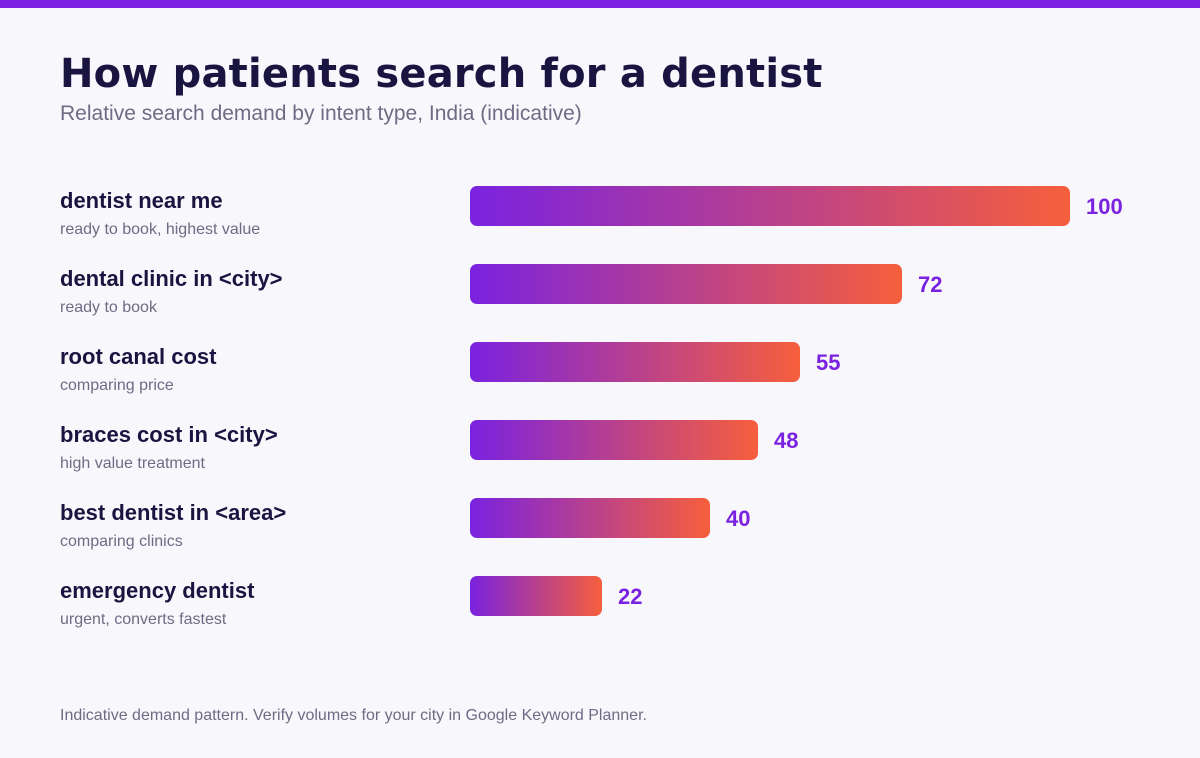 The width and height of the screenshot is (1200, 758). I want to click on category-label: best dentist in <area>, so click(173, 512).